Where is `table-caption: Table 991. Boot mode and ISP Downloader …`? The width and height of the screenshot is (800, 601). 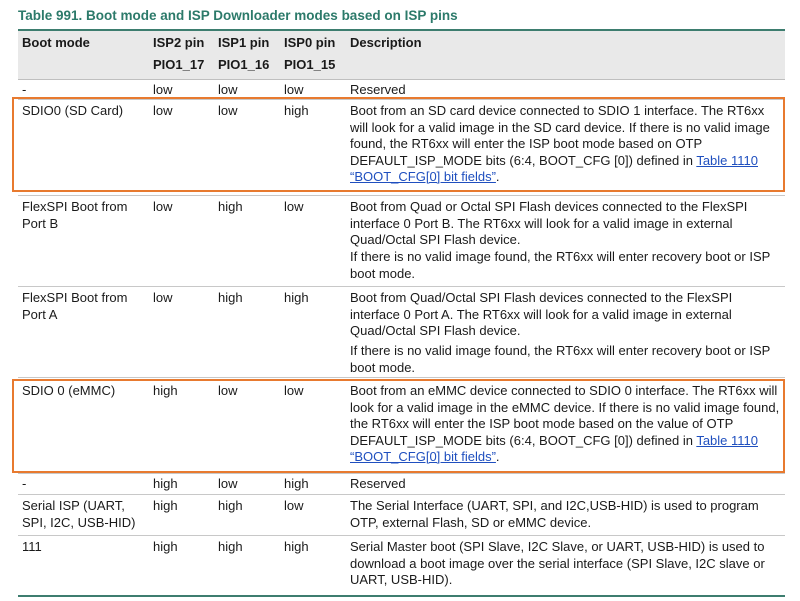
table-caption: Table 991. Boot mode and ISP Downloader … is located at coordinates (238, 15).